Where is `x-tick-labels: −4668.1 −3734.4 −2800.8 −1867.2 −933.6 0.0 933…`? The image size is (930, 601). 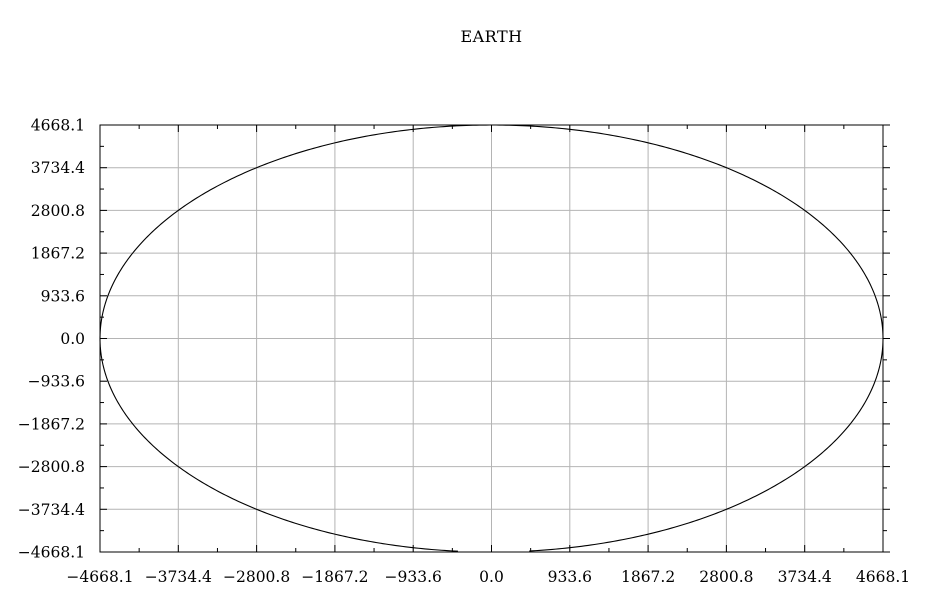 x-tick-labels: −4668.1 −3734.4 −2800.8 −1867.2 −933.6 0.0 933… is located at coordinates (488, 577).